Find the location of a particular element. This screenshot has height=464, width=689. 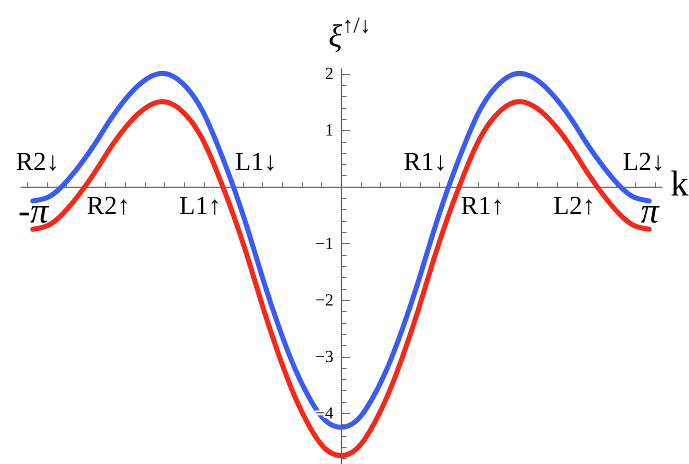

x-tick-label: -π is located at coordinates (34, 210).